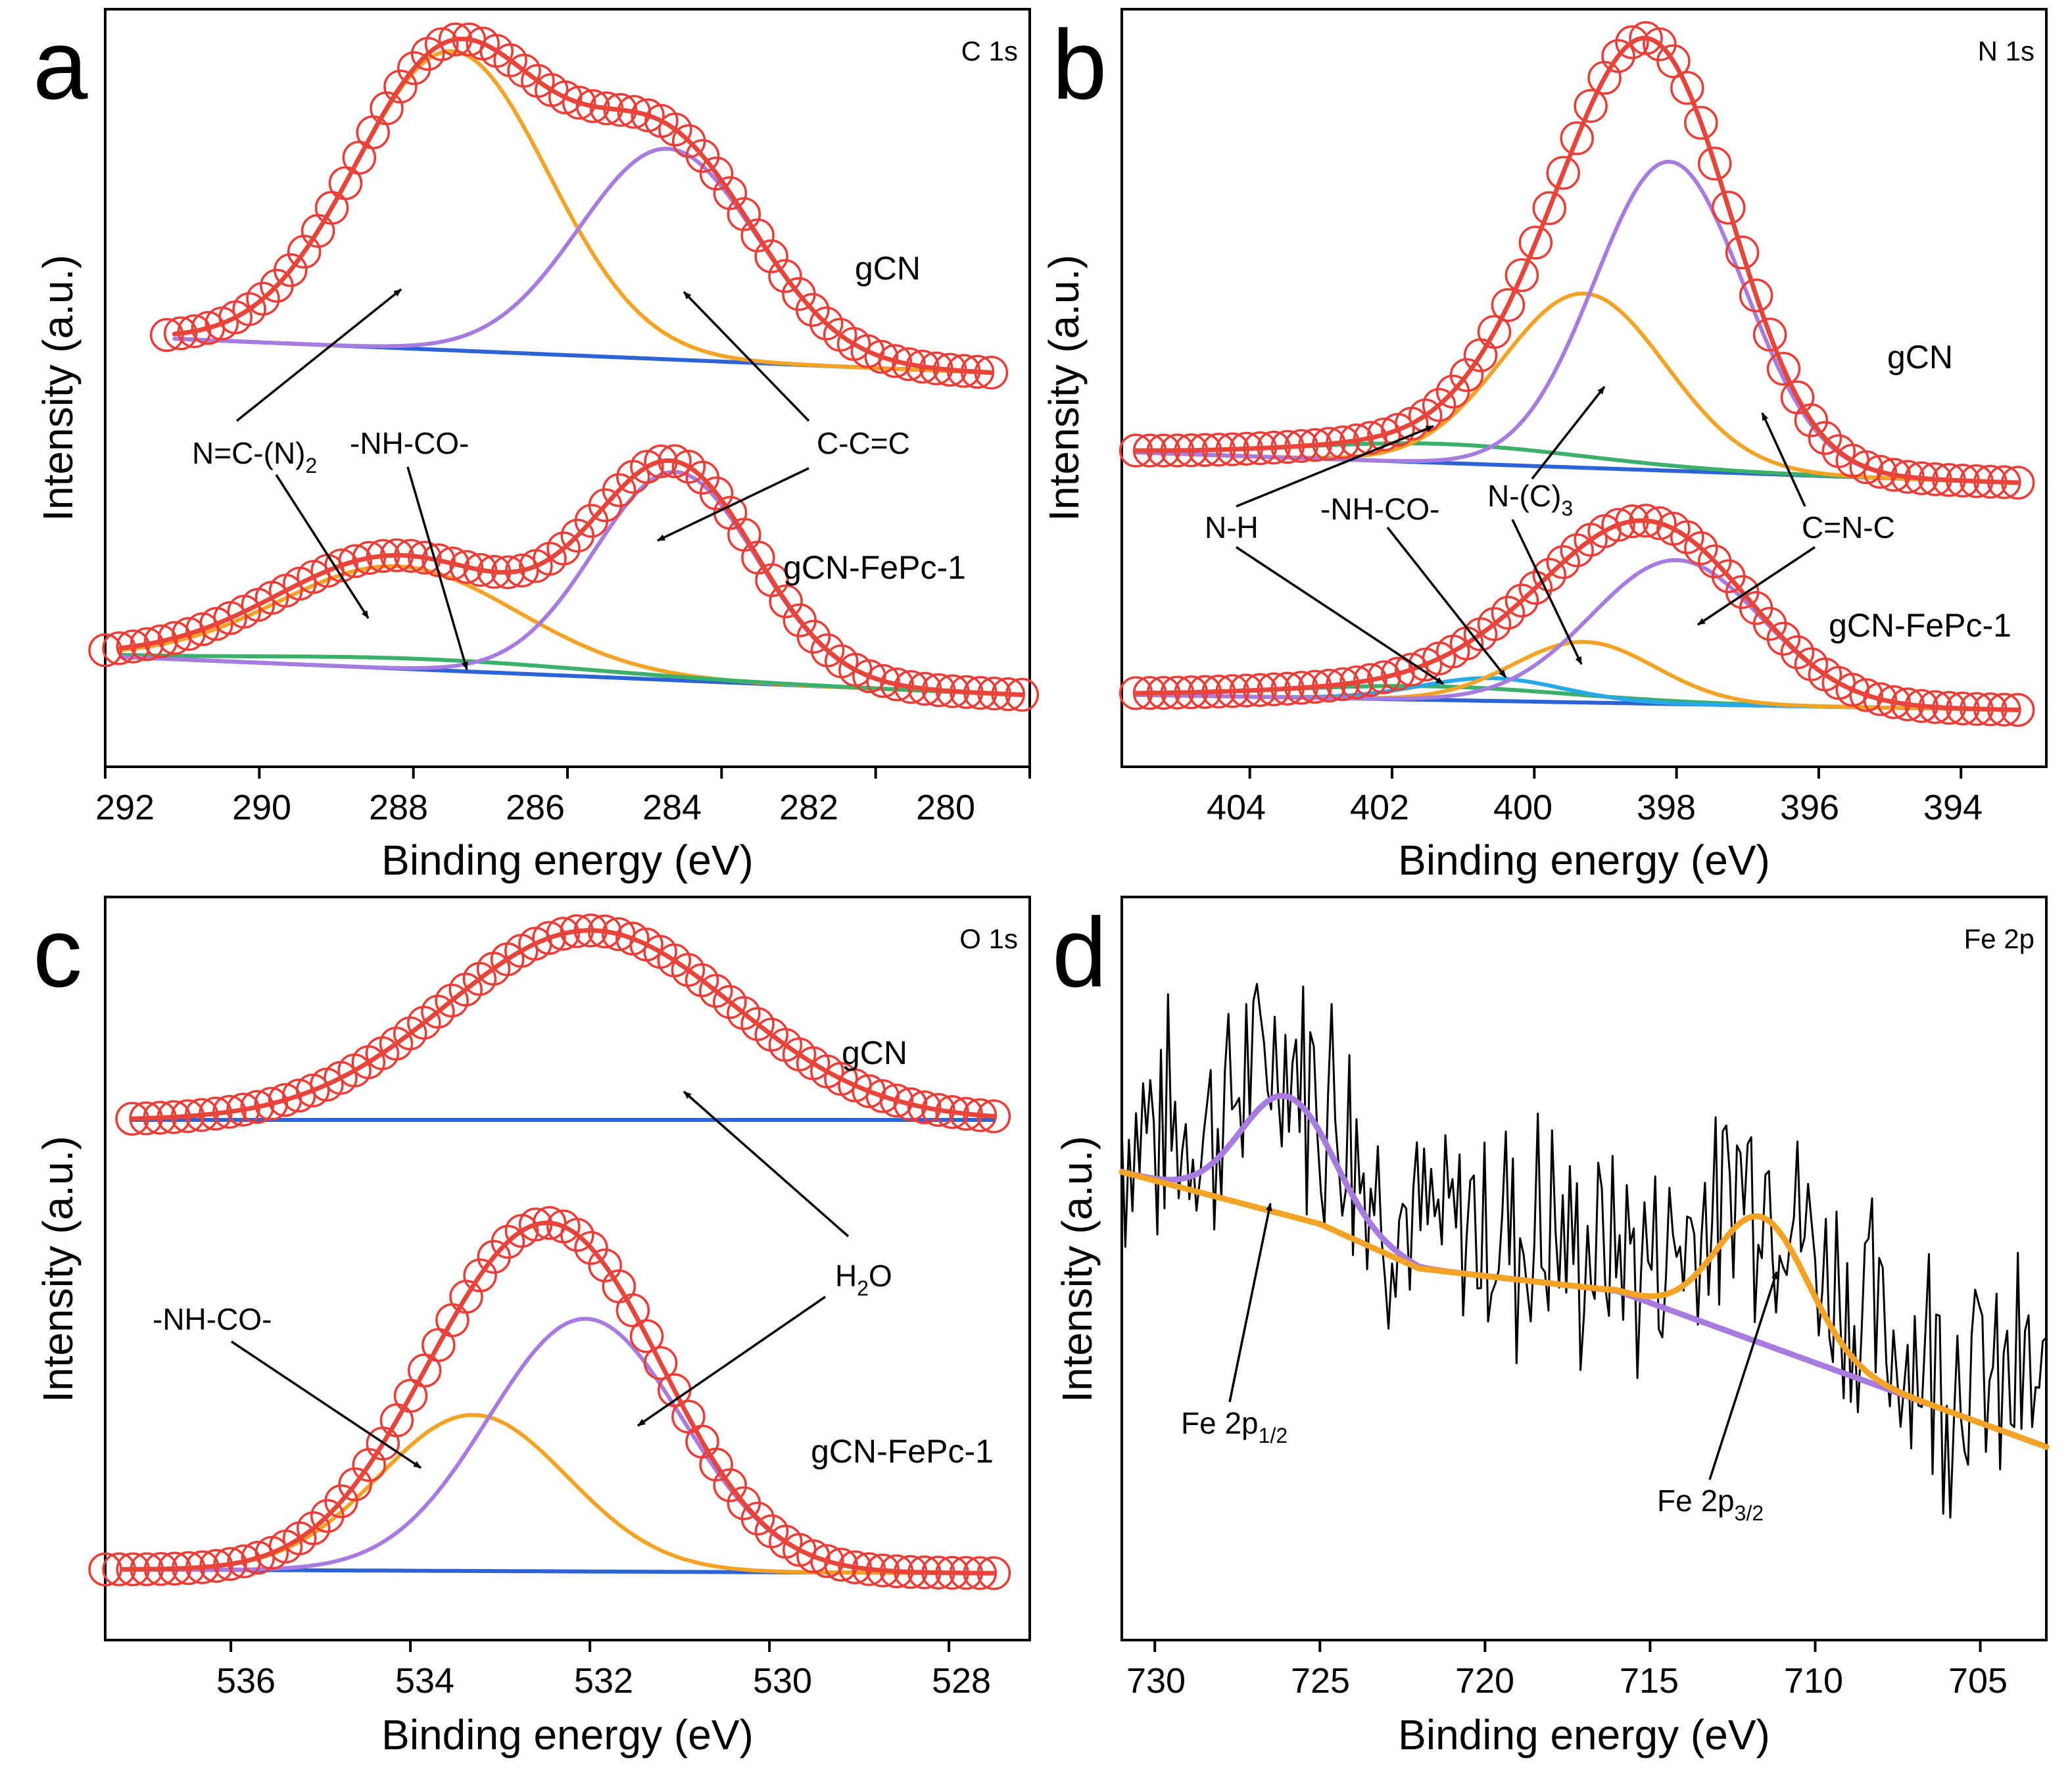 The image size is (2070, 1792). What do you see at coordinates (535, 807) in the screenshot?
I see `panel-a-x-axis: 292 290 288 286 284 282 280` at bounding box center [535, 807].